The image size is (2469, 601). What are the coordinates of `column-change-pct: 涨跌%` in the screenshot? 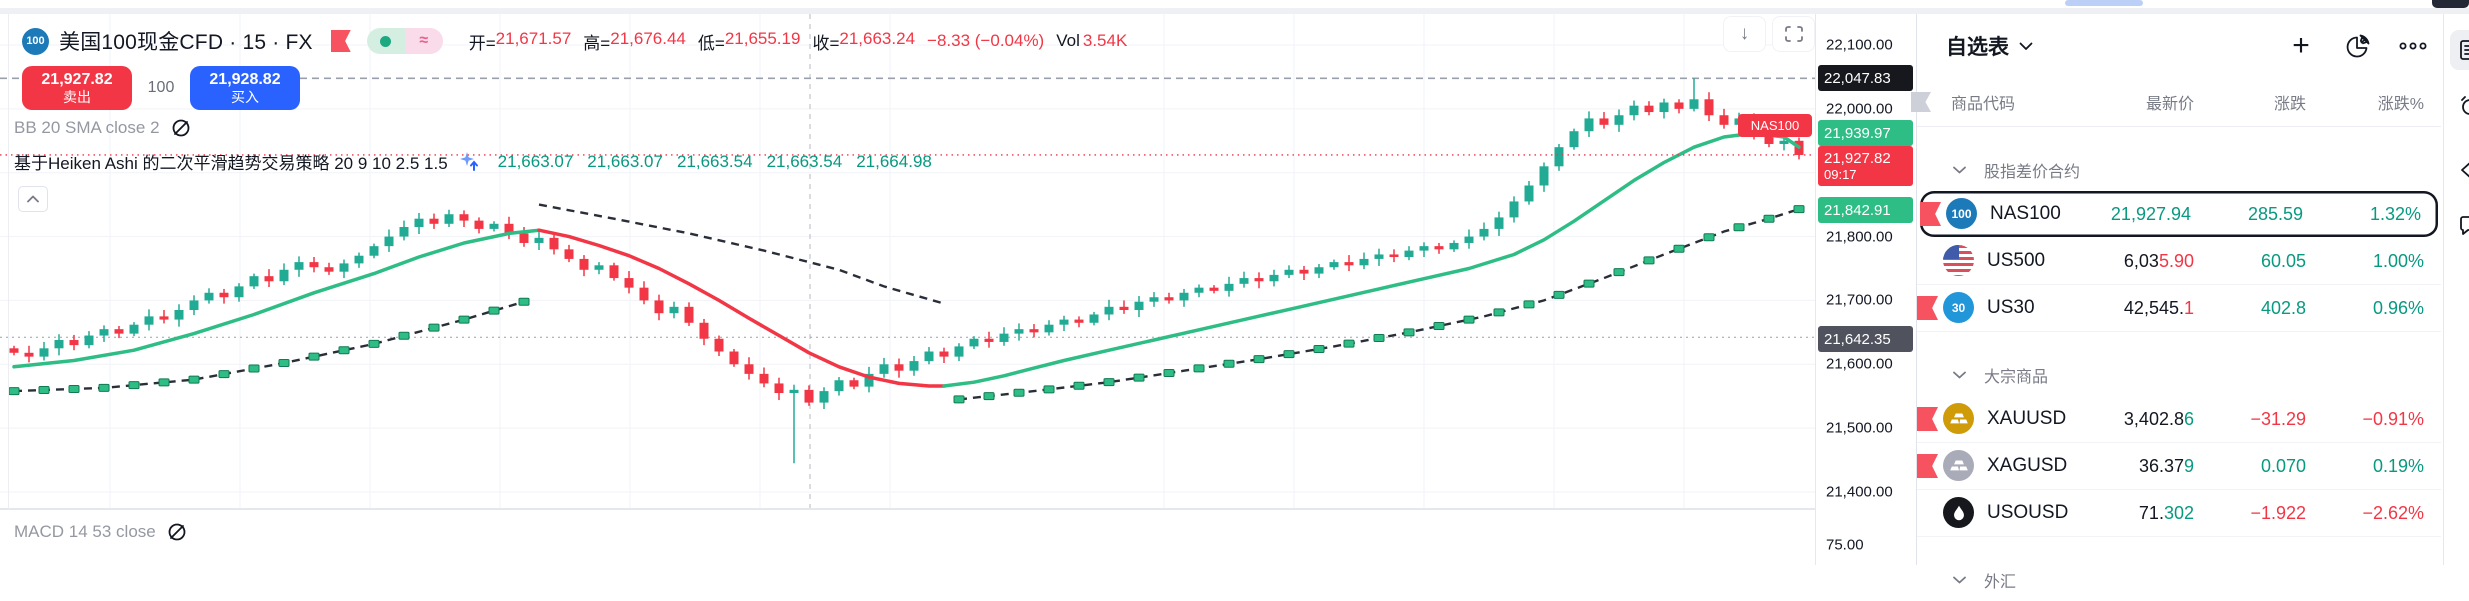 It's located at (2400, 104).